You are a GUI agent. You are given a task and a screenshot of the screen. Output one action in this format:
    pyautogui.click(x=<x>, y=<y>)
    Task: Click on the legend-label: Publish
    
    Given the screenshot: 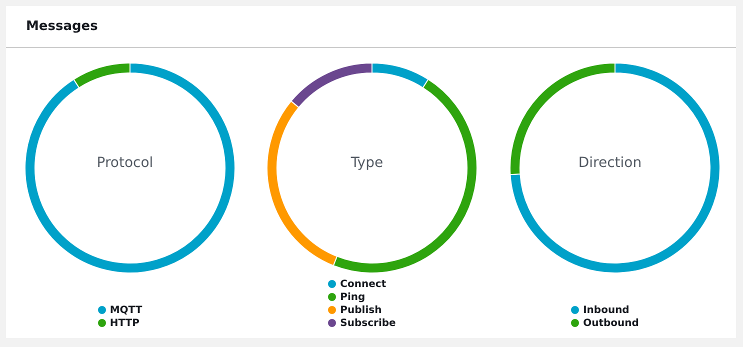 What is the action you would take?
    pyautogui.click(x=361, y=310)
    